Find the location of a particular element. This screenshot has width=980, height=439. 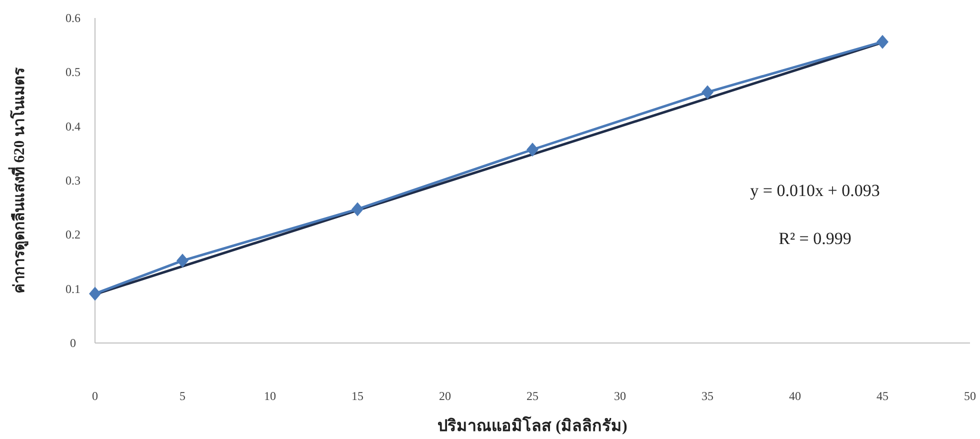

x-tick-label: 50 is located at coordinates (970, 396).